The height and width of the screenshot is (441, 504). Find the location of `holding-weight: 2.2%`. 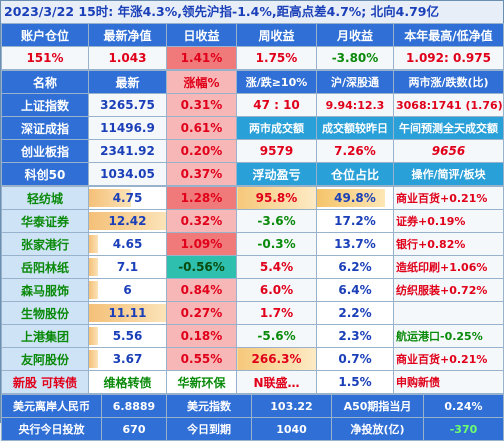

holding-weight: 2.2% is located at coordinates (355, 313).